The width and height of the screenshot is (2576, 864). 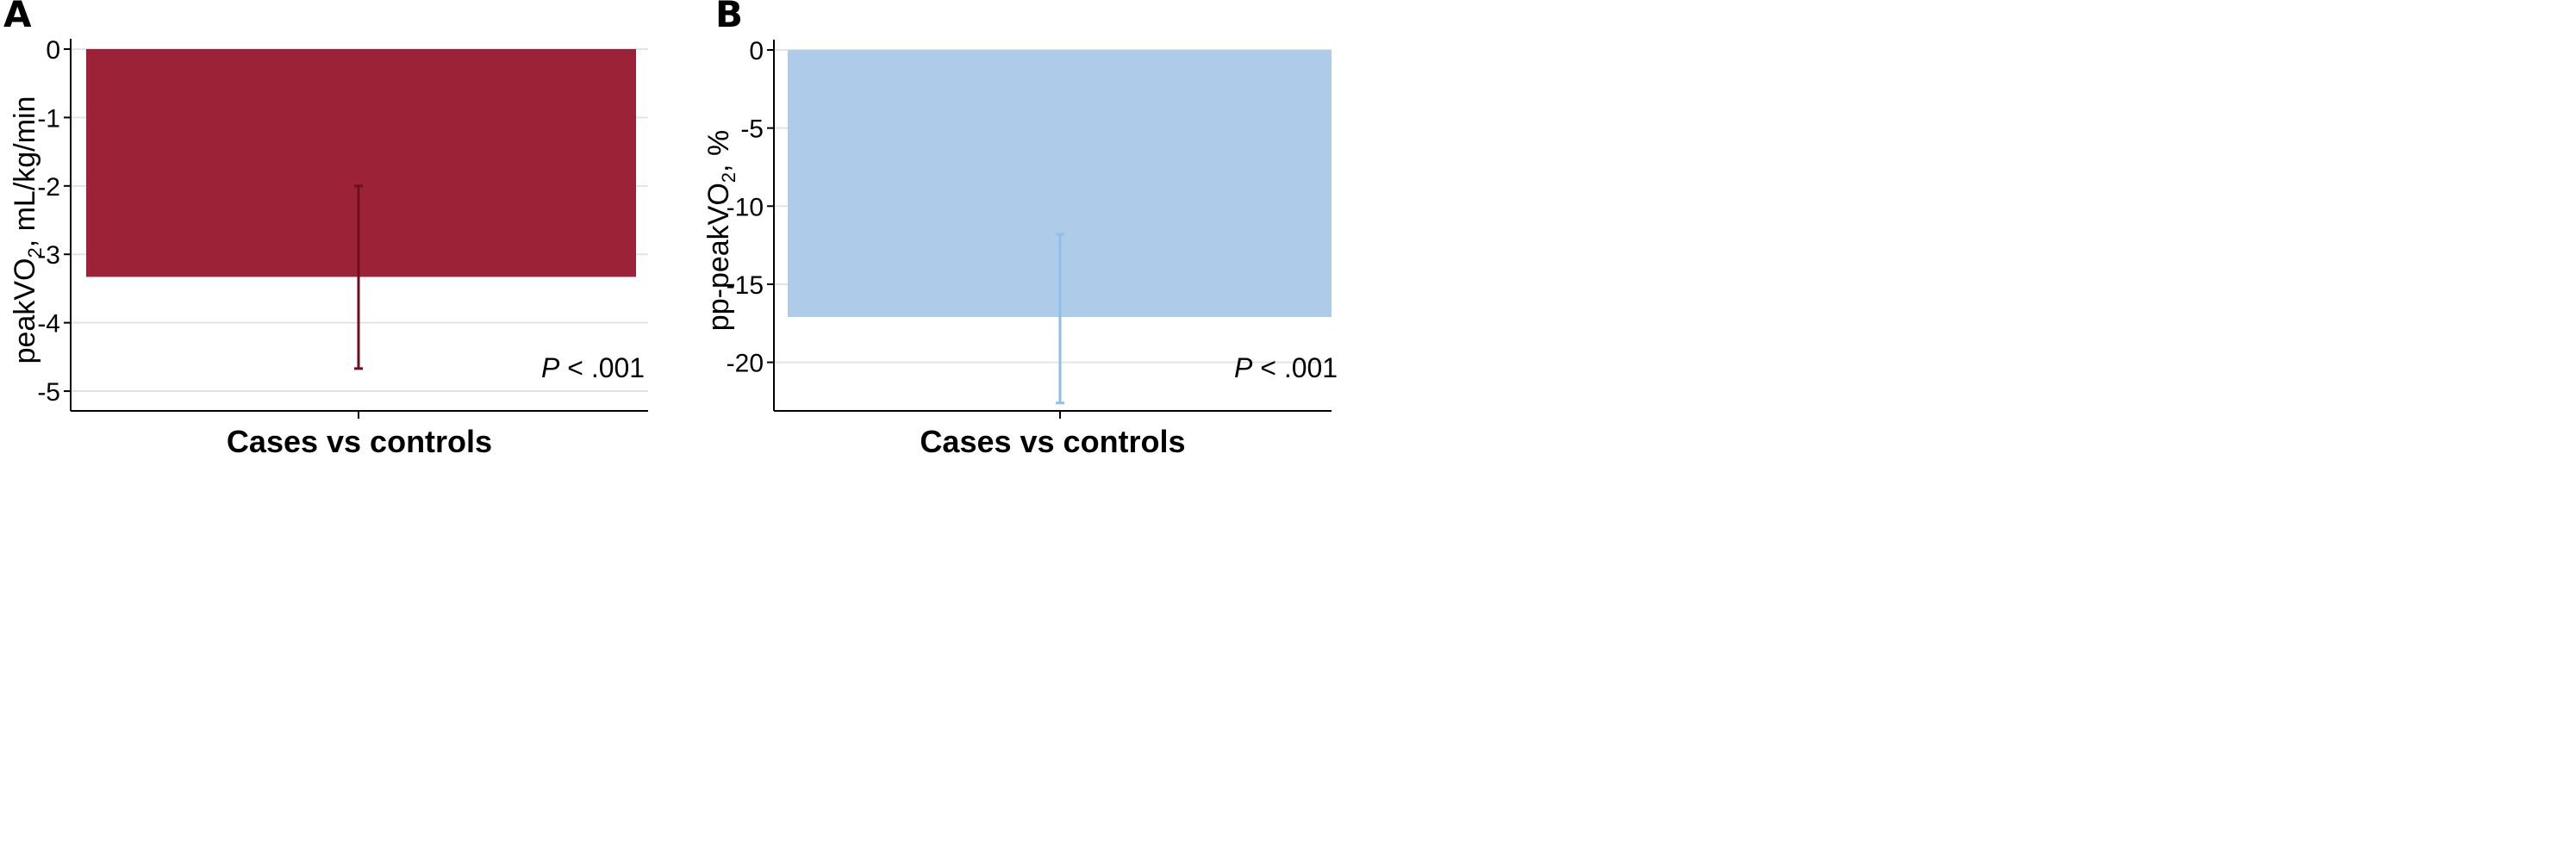 I want to click on panel-label-b: B, so click(x=729, y=17).